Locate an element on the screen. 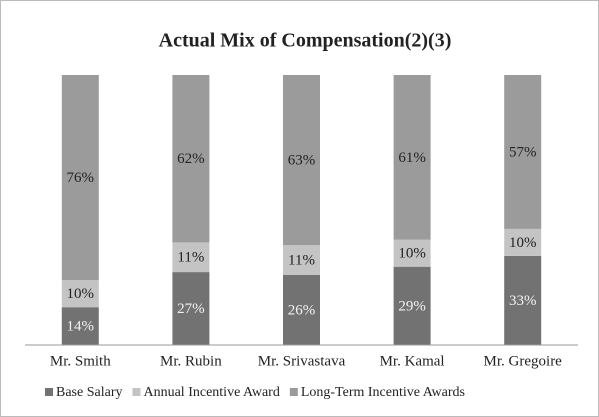 This screenshot has height=417, width=599. data-label: 57% is located at coordinates (523, 152).